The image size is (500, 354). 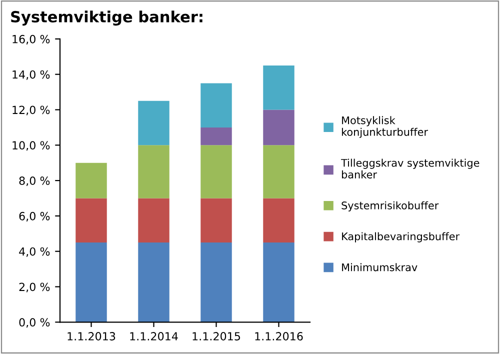 What do you see at coordinates (31, 75) in the screenshot?
I see `y-tick-label: 14,0 %` at bounding box center [31, 75].